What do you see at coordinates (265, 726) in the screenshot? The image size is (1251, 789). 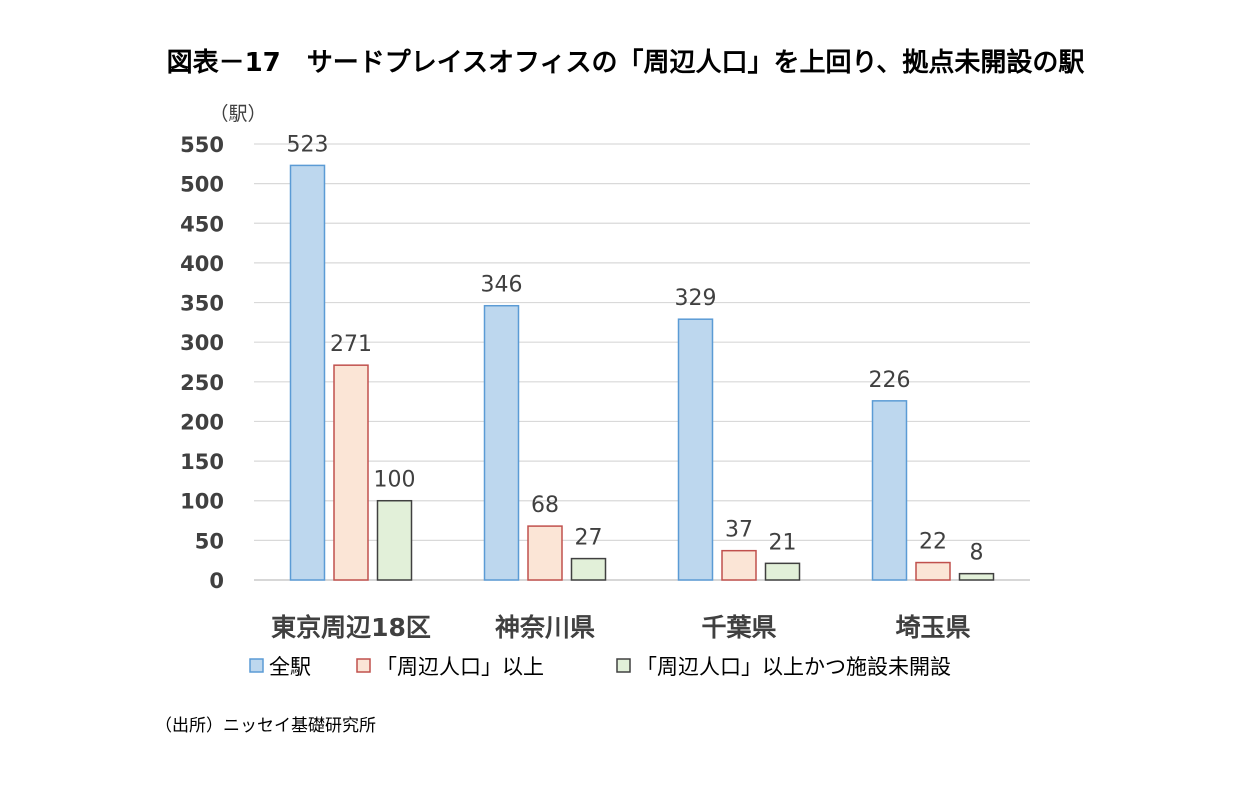 I see `source-note: （出所）ニッセイ基礎研究所` at bounding box center [265, 726].